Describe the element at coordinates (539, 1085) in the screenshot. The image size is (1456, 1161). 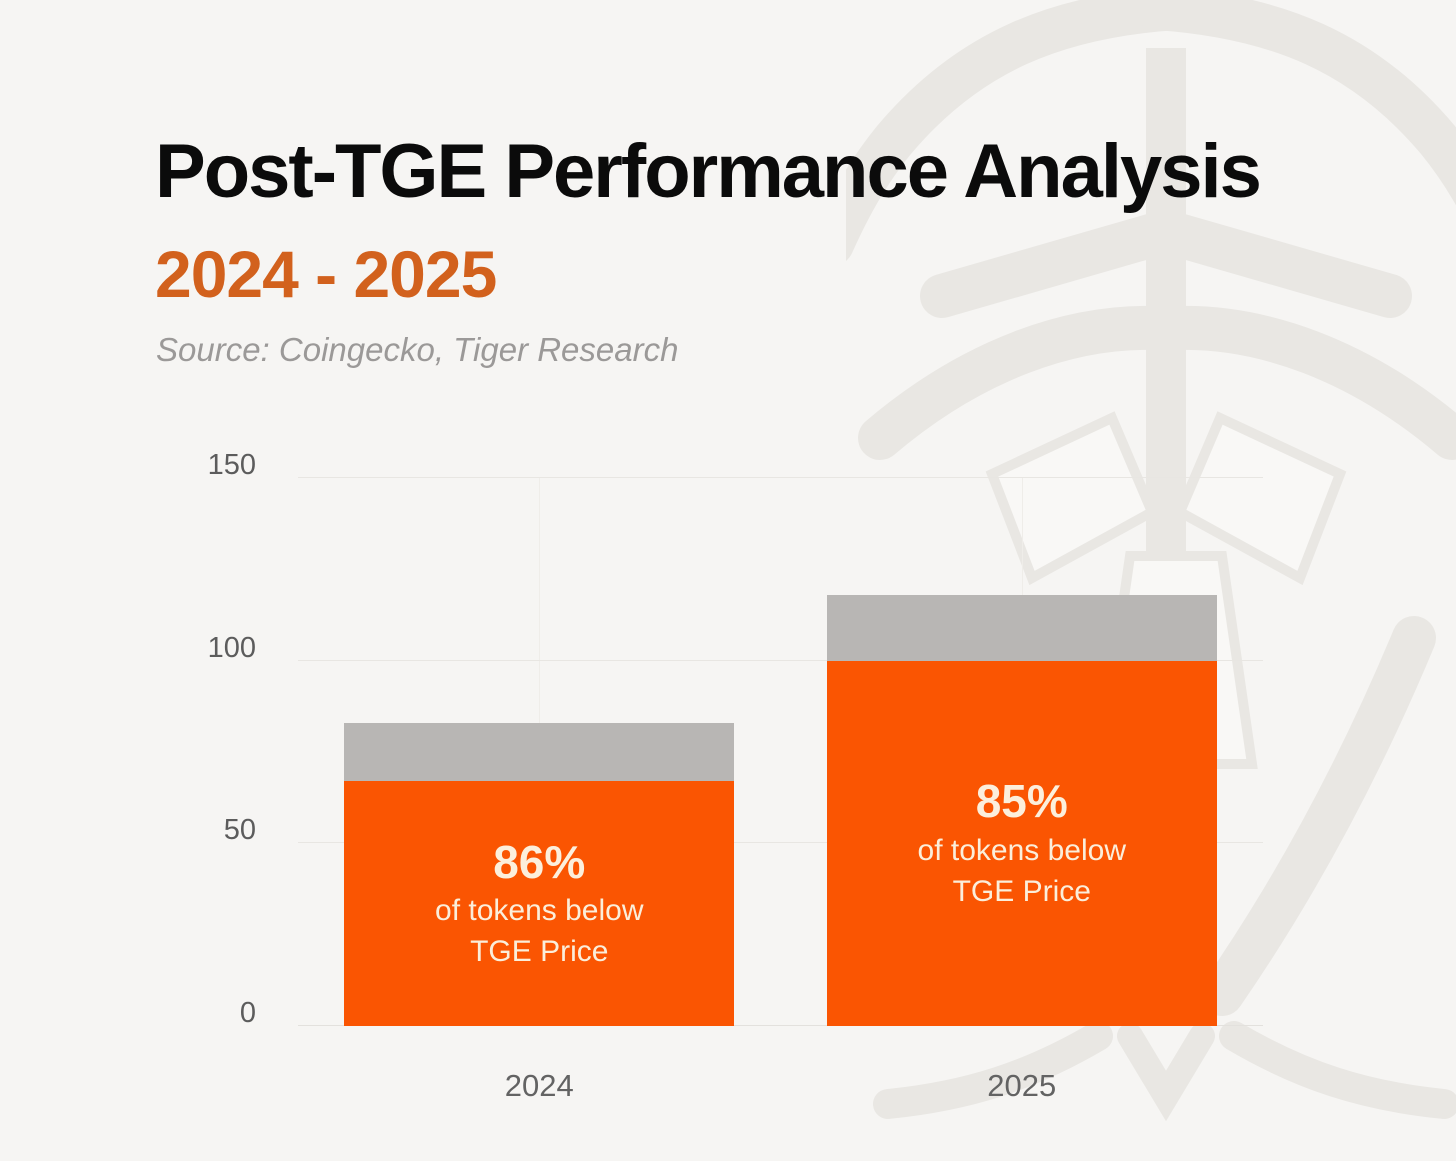
I see `x-axis-label-2024: 2024` at that location.